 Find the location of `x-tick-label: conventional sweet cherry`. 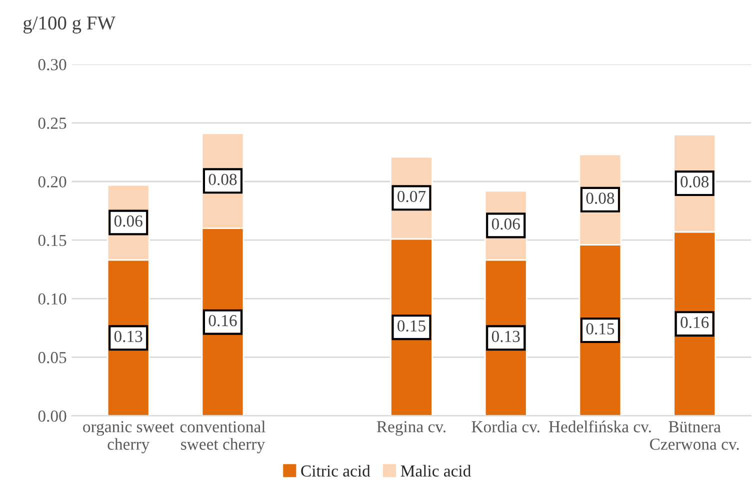

x-tick-label: conventional sweet cherry is located at coordinates (223, 437).